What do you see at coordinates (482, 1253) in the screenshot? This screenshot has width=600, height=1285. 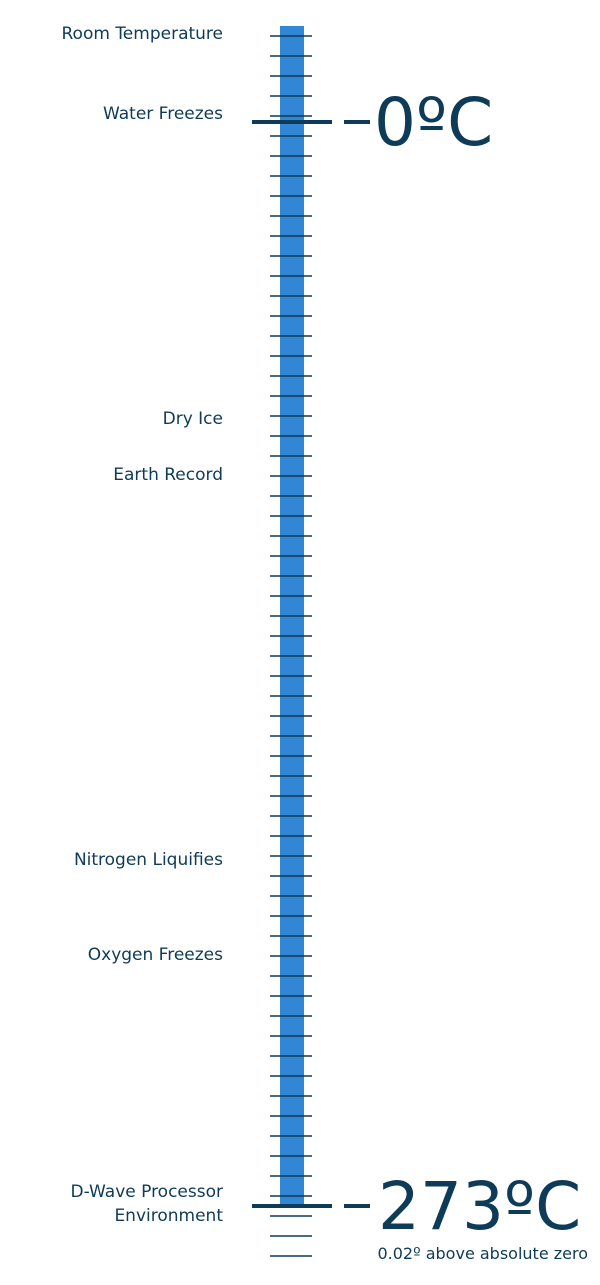 I see `absolute-zero-note: 0.02º above absolute zero` at bounding box center [482, 1253].